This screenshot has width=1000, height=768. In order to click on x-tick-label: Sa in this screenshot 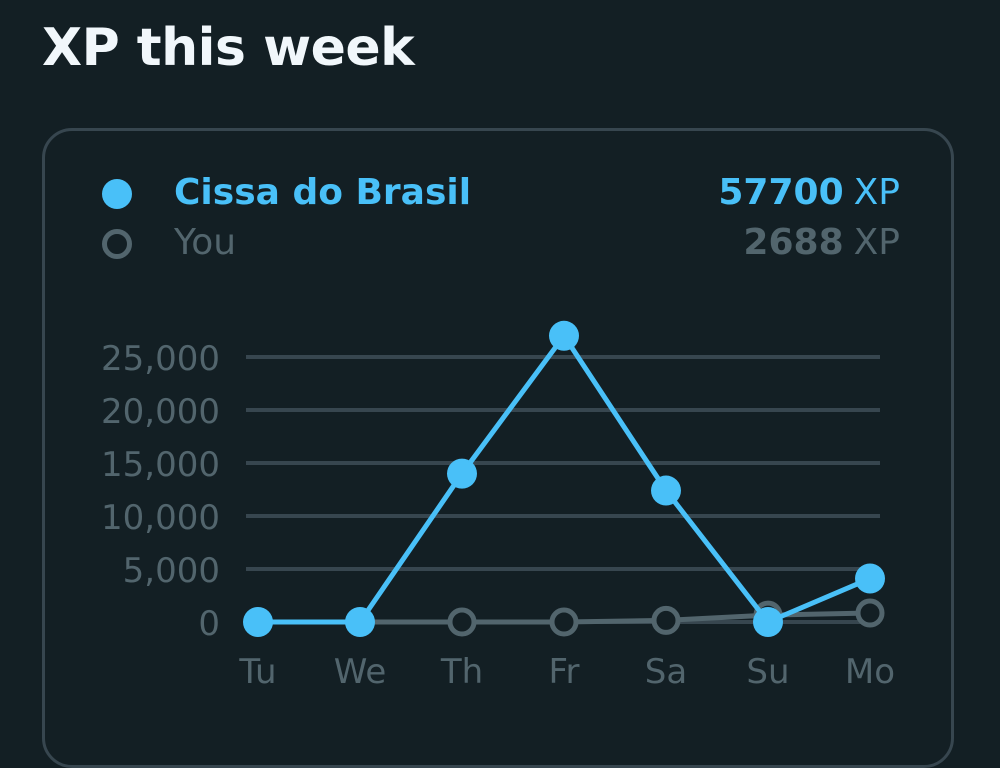, I will do `click(666, 672)`.